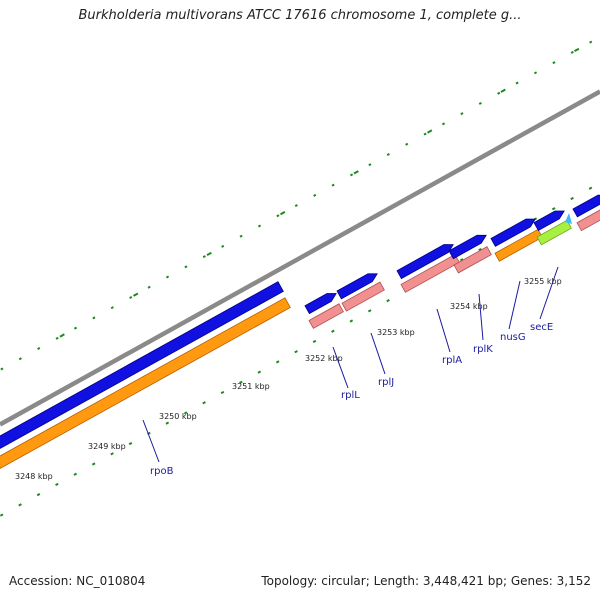  What do you see at coordinates (568, 218) in the screenshot?
I see `trna-marker` at bounding box center [568, 218].